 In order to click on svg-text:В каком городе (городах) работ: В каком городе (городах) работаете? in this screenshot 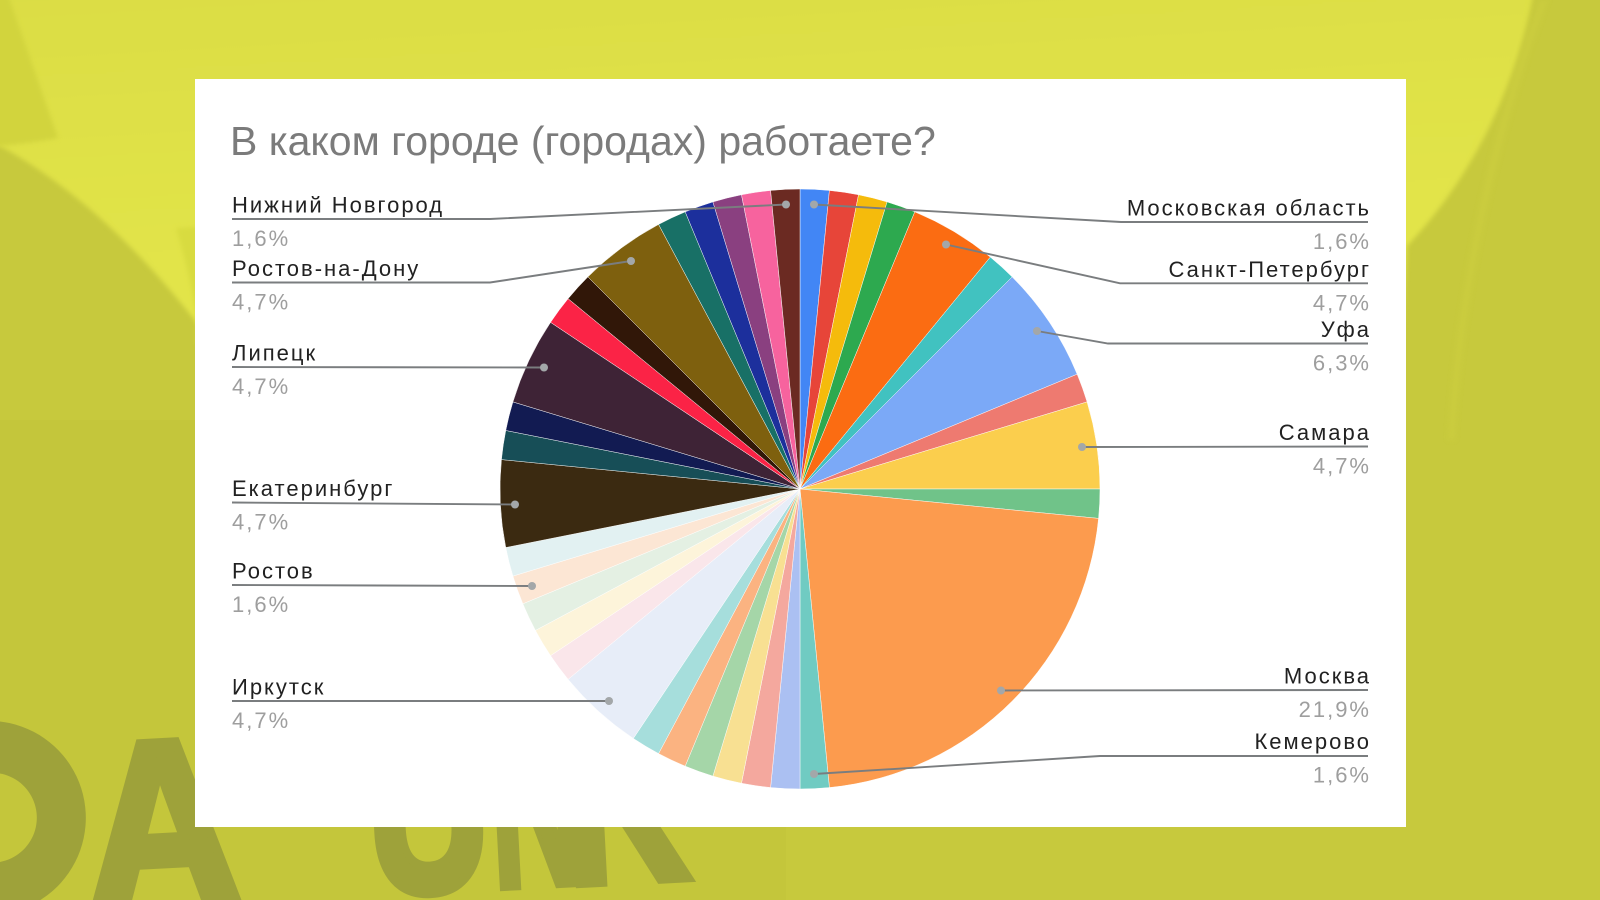, I will do `click(583, 141)`.